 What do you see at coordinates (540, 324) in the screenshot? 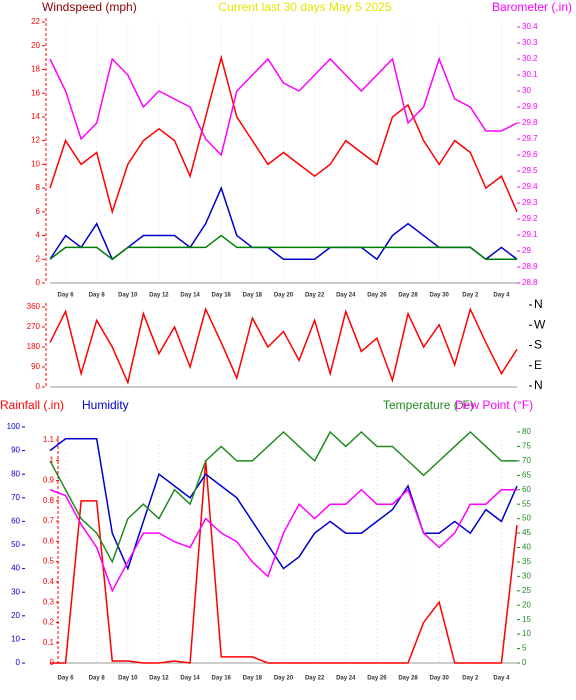
I see `y-tick-label: W` at bounding box center [540, 324].